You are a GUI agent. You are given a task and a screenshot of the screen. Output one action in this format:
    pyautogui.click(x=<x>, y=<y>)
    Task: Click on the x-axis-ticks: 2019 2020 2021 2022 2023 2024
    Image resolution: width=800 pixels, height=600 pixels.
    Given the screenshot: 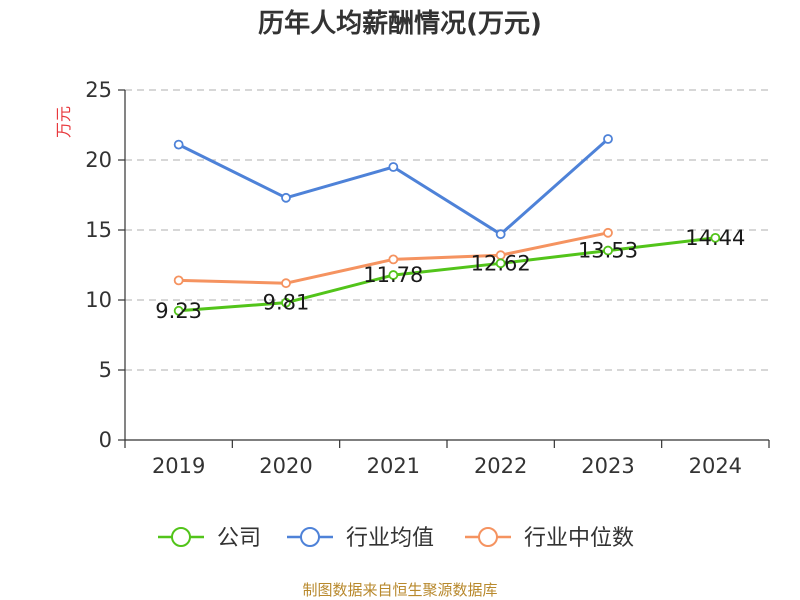 What is the action you would take?
    pyautogui.click(x=447, y=459)
    